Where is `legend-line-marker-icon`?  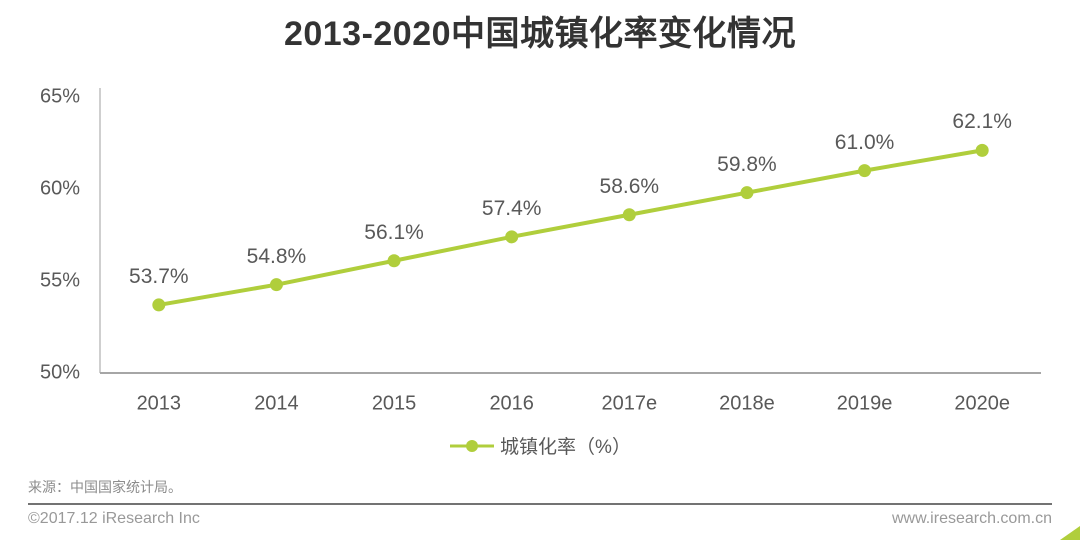 legend-line-marker-icon is located at coordinates (472, 445).